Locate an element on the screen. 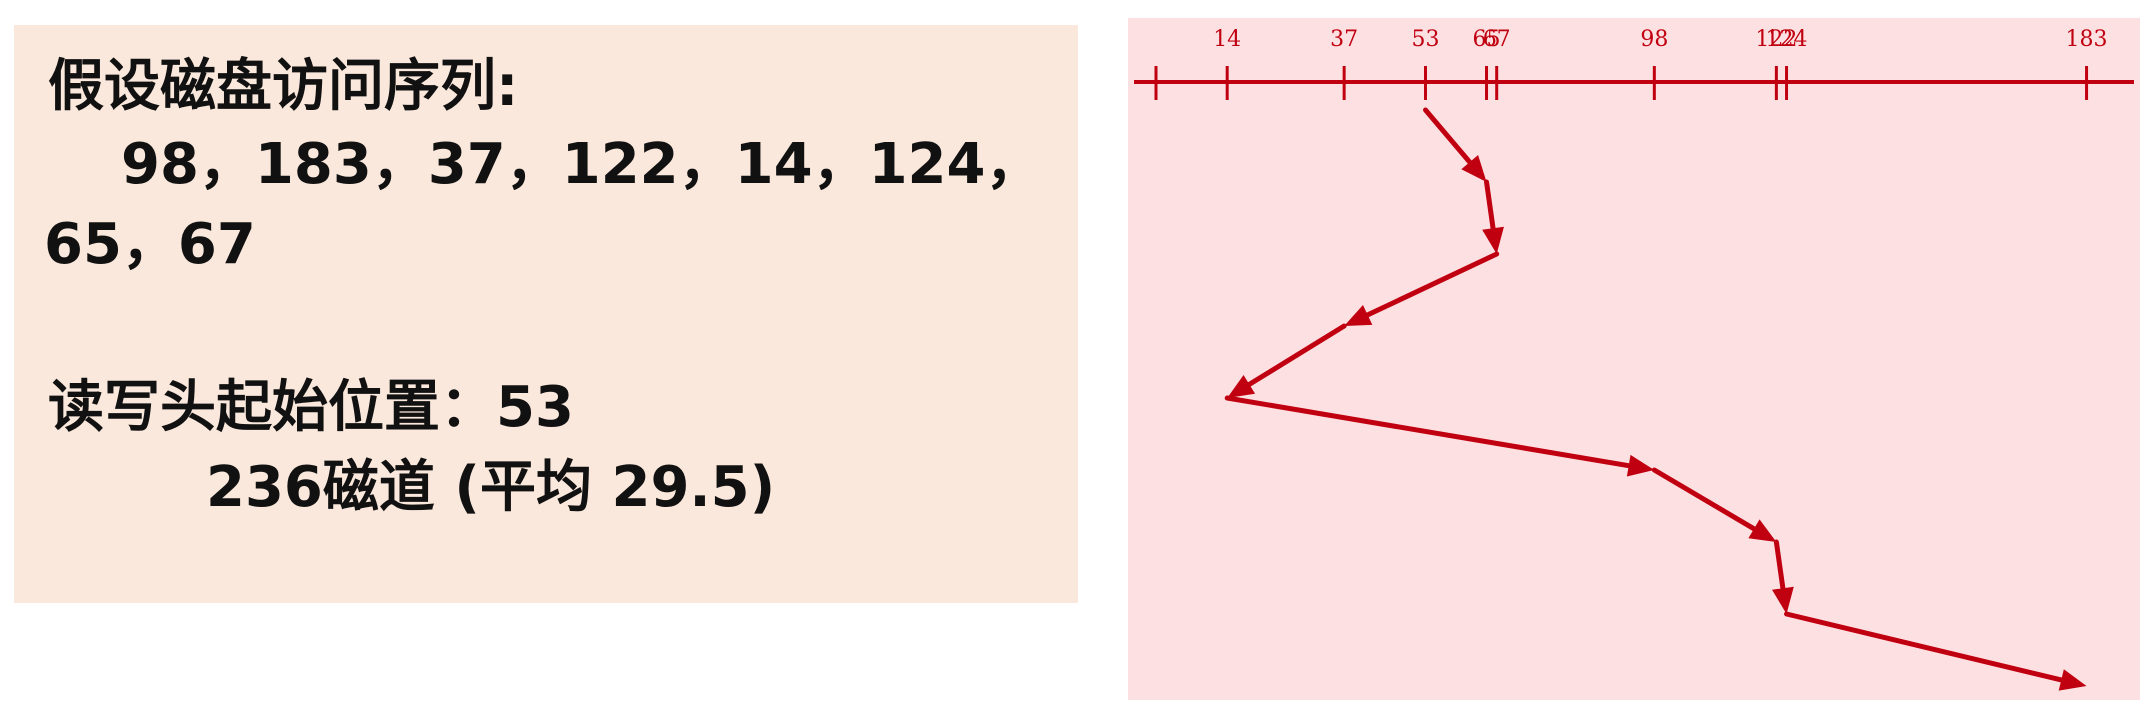 The height and width of the screenshot is (710, 2152). total-seek-result: 236磁道 (平均 29.5) is located at coordinates (491, 487).